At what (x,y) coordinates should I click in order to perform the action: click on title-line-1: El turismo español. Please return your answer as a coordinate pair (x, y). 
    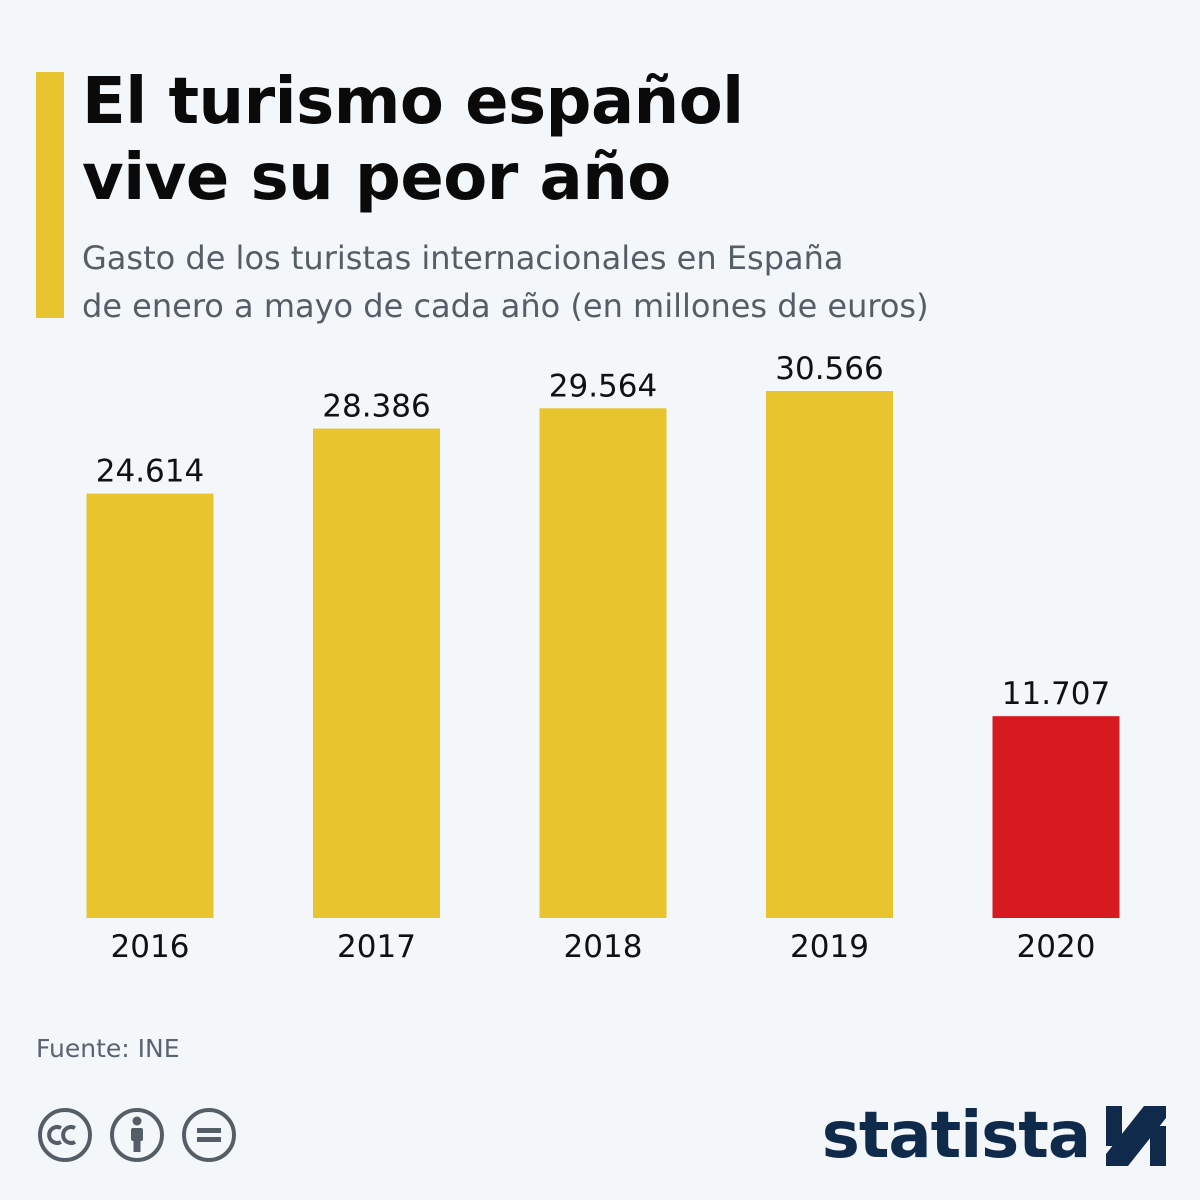
    Looking at the image, I should click on (413, 102).